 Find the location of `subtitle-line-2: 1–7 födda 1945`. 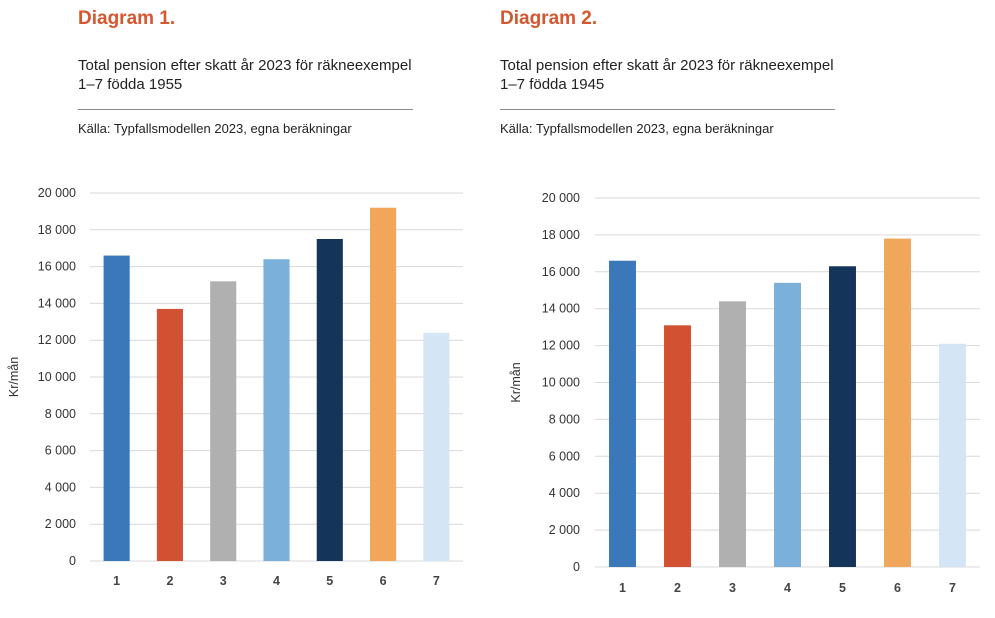

subtitle-line-2: 1–7 födda 1945 is located at coordinates (552, 84).